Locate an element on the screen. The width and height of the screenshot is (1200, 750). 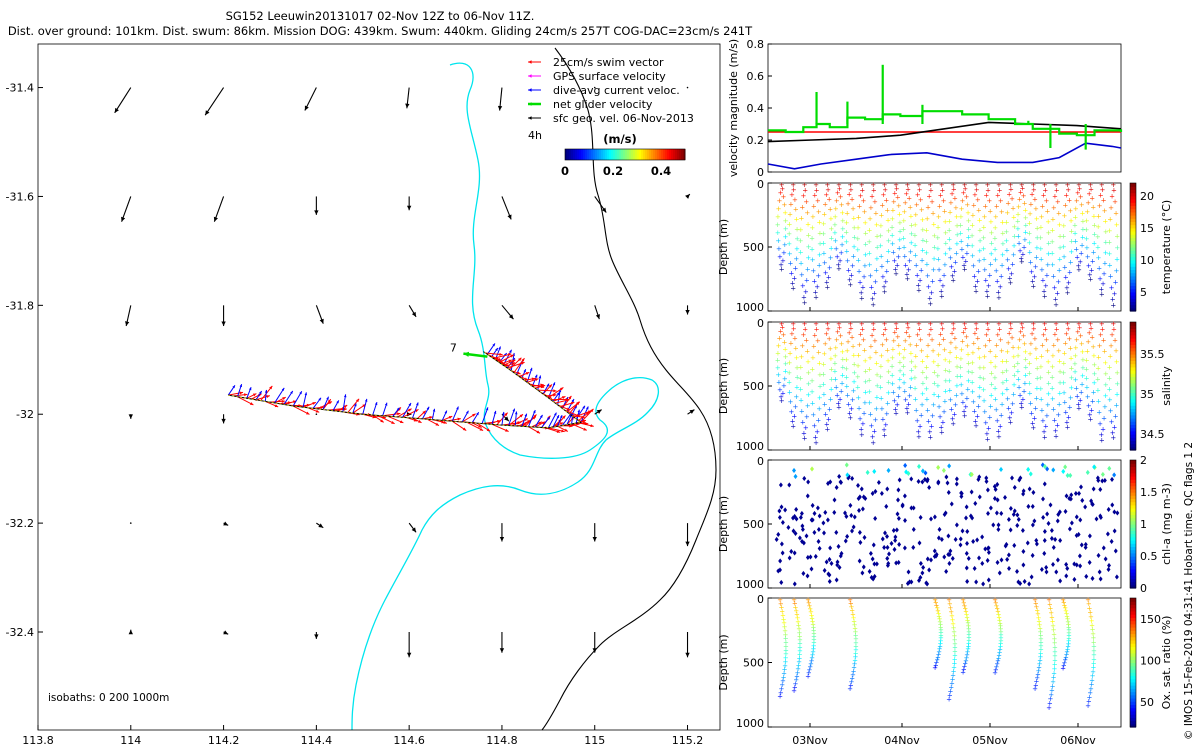
legend-symbol-head is located at coordinates (530, 76).